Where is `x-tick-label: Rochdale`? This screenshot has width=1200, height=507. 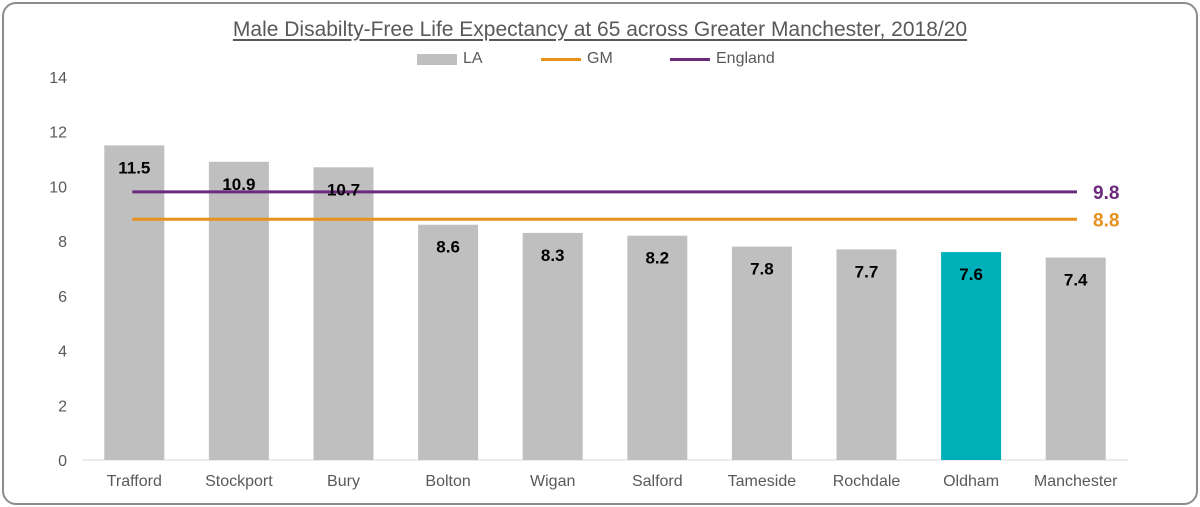
x-tick-label: Rochdale is located at coordinates (867, 481).